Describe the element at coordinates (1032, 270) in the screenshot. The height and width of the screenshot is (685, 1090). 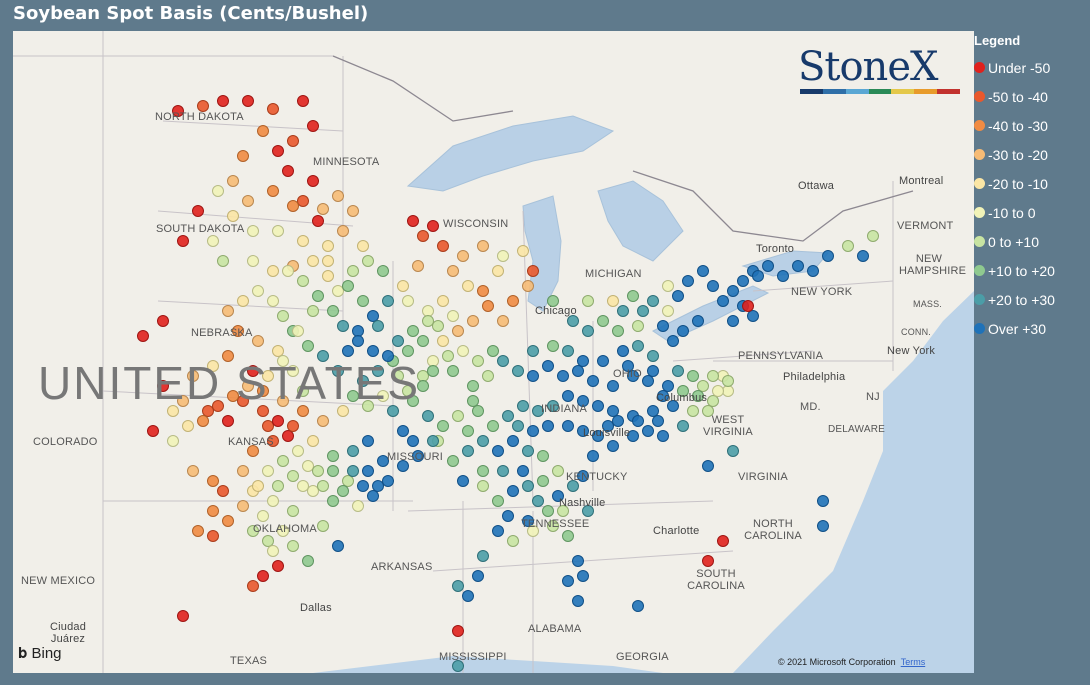
I see `legend-item: +10 to +20` at that location.